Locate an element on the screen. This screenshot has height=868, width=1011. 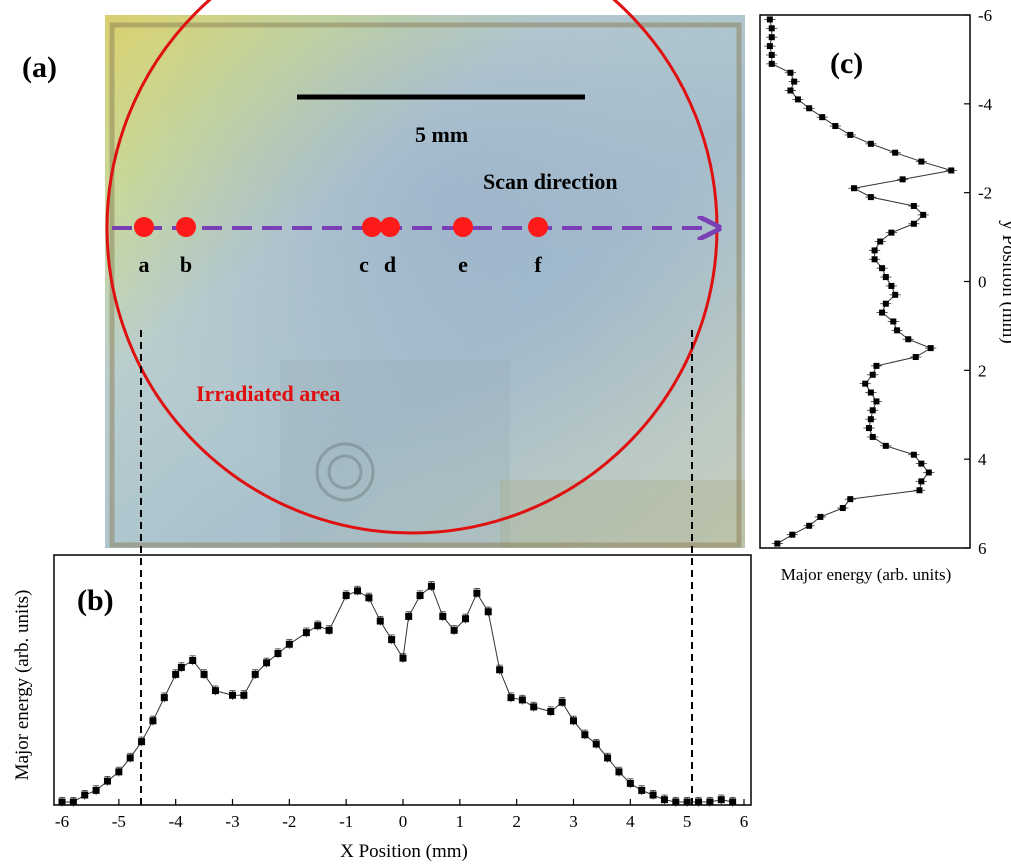
scan-point-c is located at coordinates (372, 227).